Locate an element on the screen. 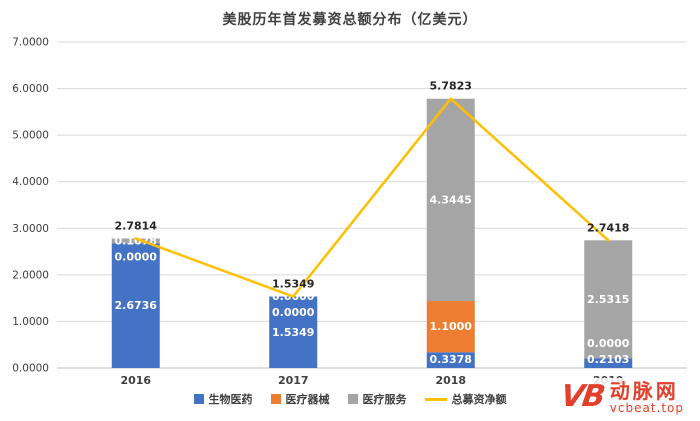 The height and width of the screenshot is (421, 700). legend-item-biopharma: 生物医药 is located at coordinates (223, 399).